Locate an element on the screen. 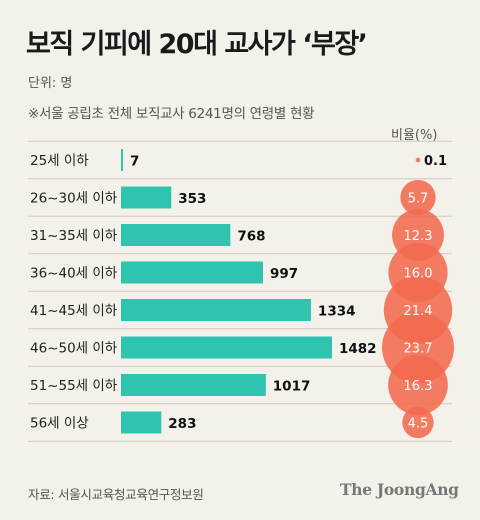 Image resolution: width=480 pixels, height=520 pixels. chart-subtitle: ※서울 공립초 전체 보직교사 6241명의 연령별 현황 is located at coordinates (171, 114).